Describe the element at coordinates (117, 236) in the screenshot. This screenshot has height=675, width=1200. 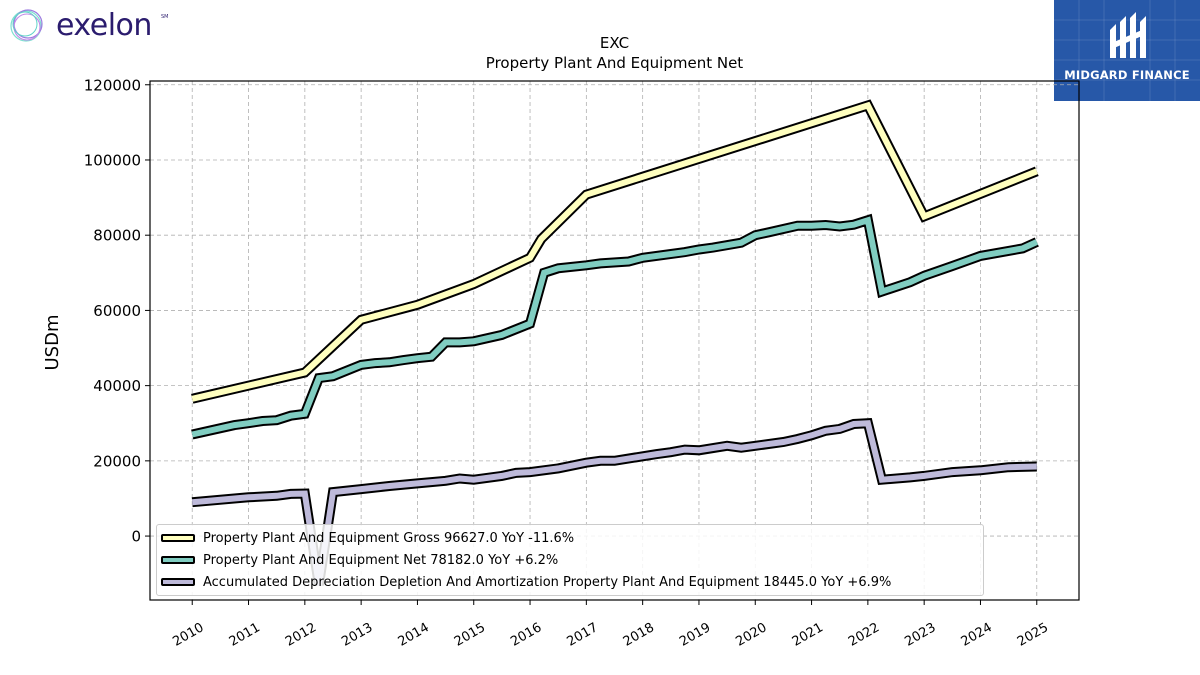
I see `y-tick-label: 80000` at that location.